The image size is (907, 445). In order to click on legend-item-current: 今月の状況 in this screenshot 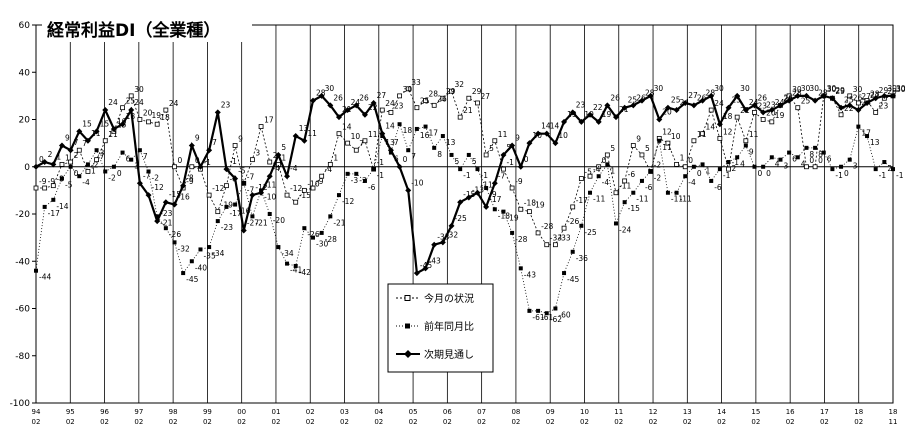, I will do `click(435, 298)`.